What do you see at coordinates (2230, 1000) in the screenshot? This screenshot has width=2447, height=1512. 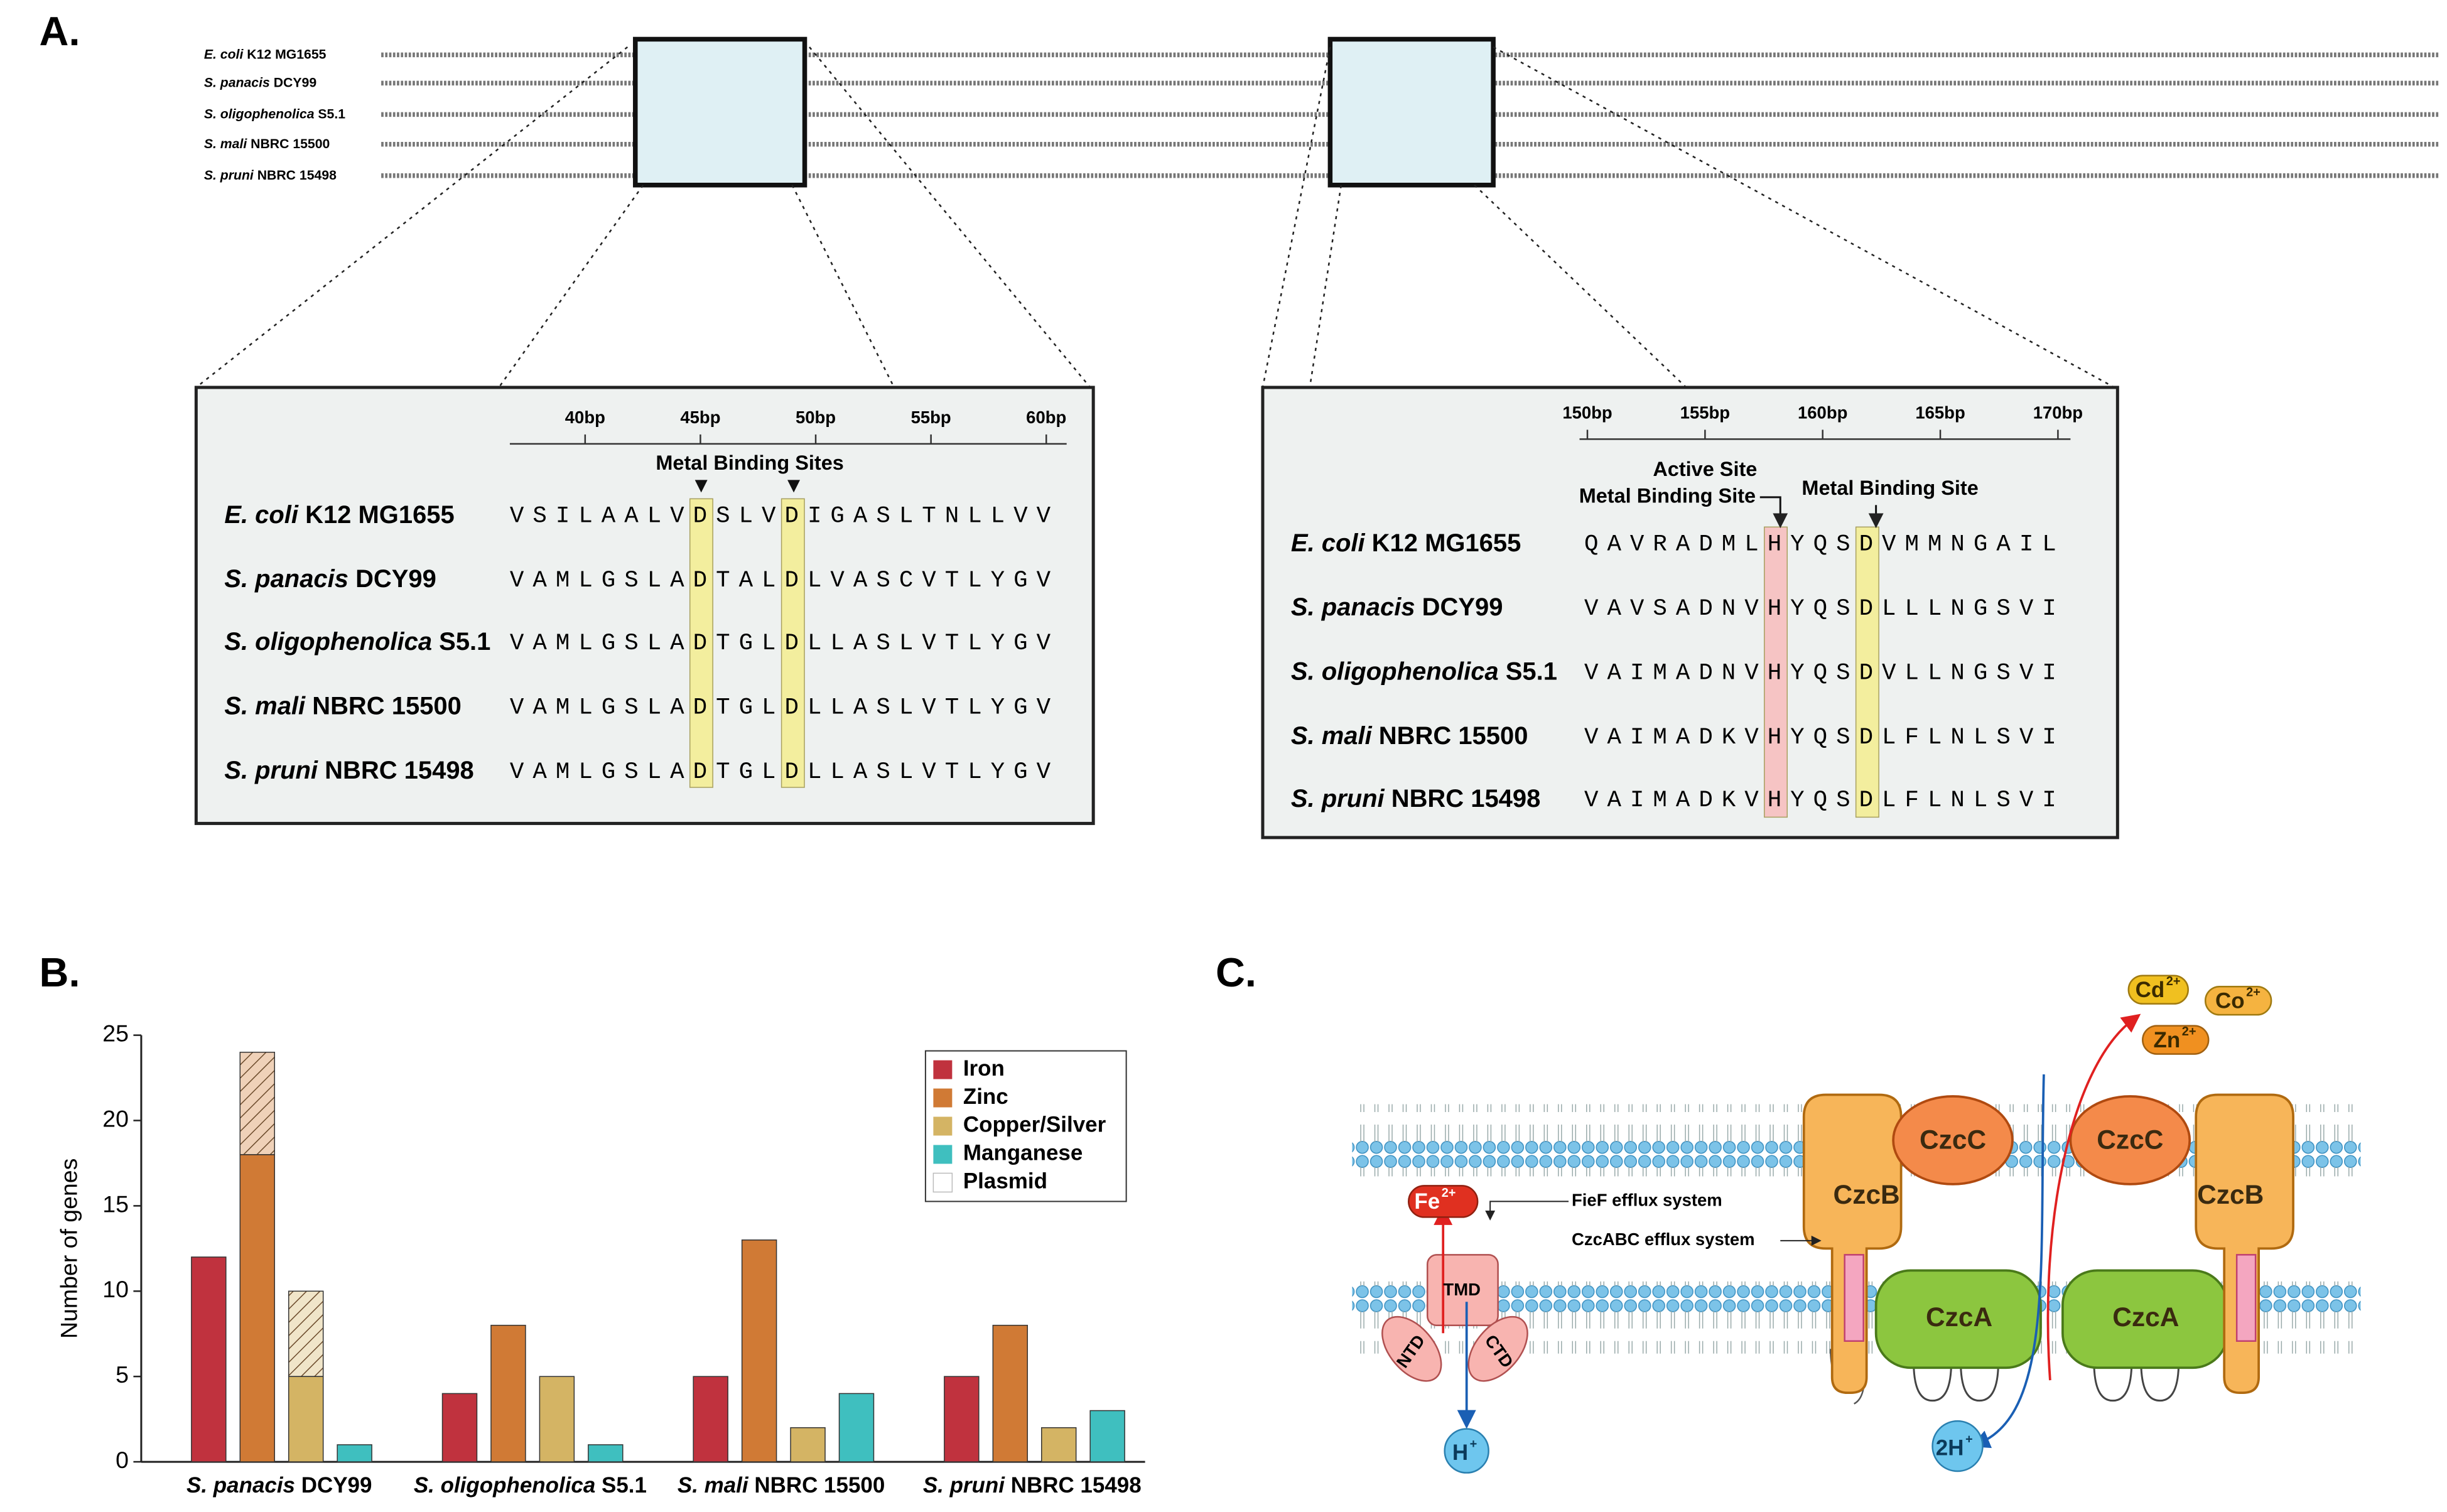 I see `ion-label: Co` at bounding box center [2230, 1000].